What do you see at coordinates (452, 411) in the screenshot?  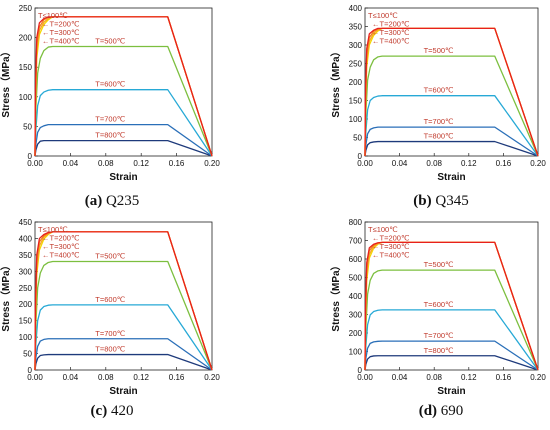 I see `panel-caption-name: 690` at bounding box center [452, 411].